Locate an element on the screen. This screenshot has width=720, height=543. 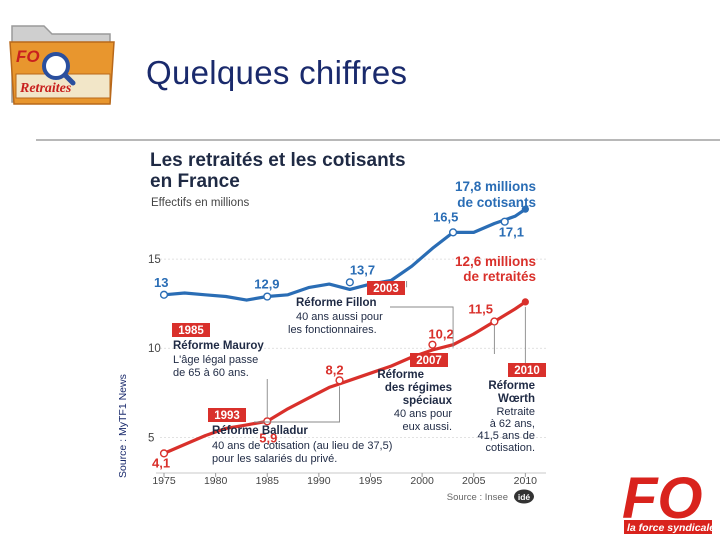
reform-text: L'âge légal passe is located at coordinates (215, 360).